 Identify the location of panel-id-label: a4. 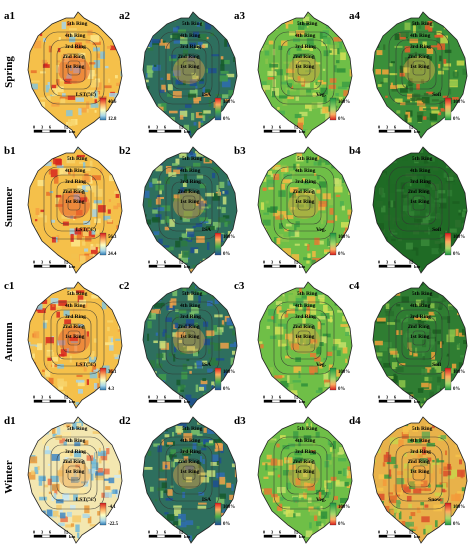
(355, 16).